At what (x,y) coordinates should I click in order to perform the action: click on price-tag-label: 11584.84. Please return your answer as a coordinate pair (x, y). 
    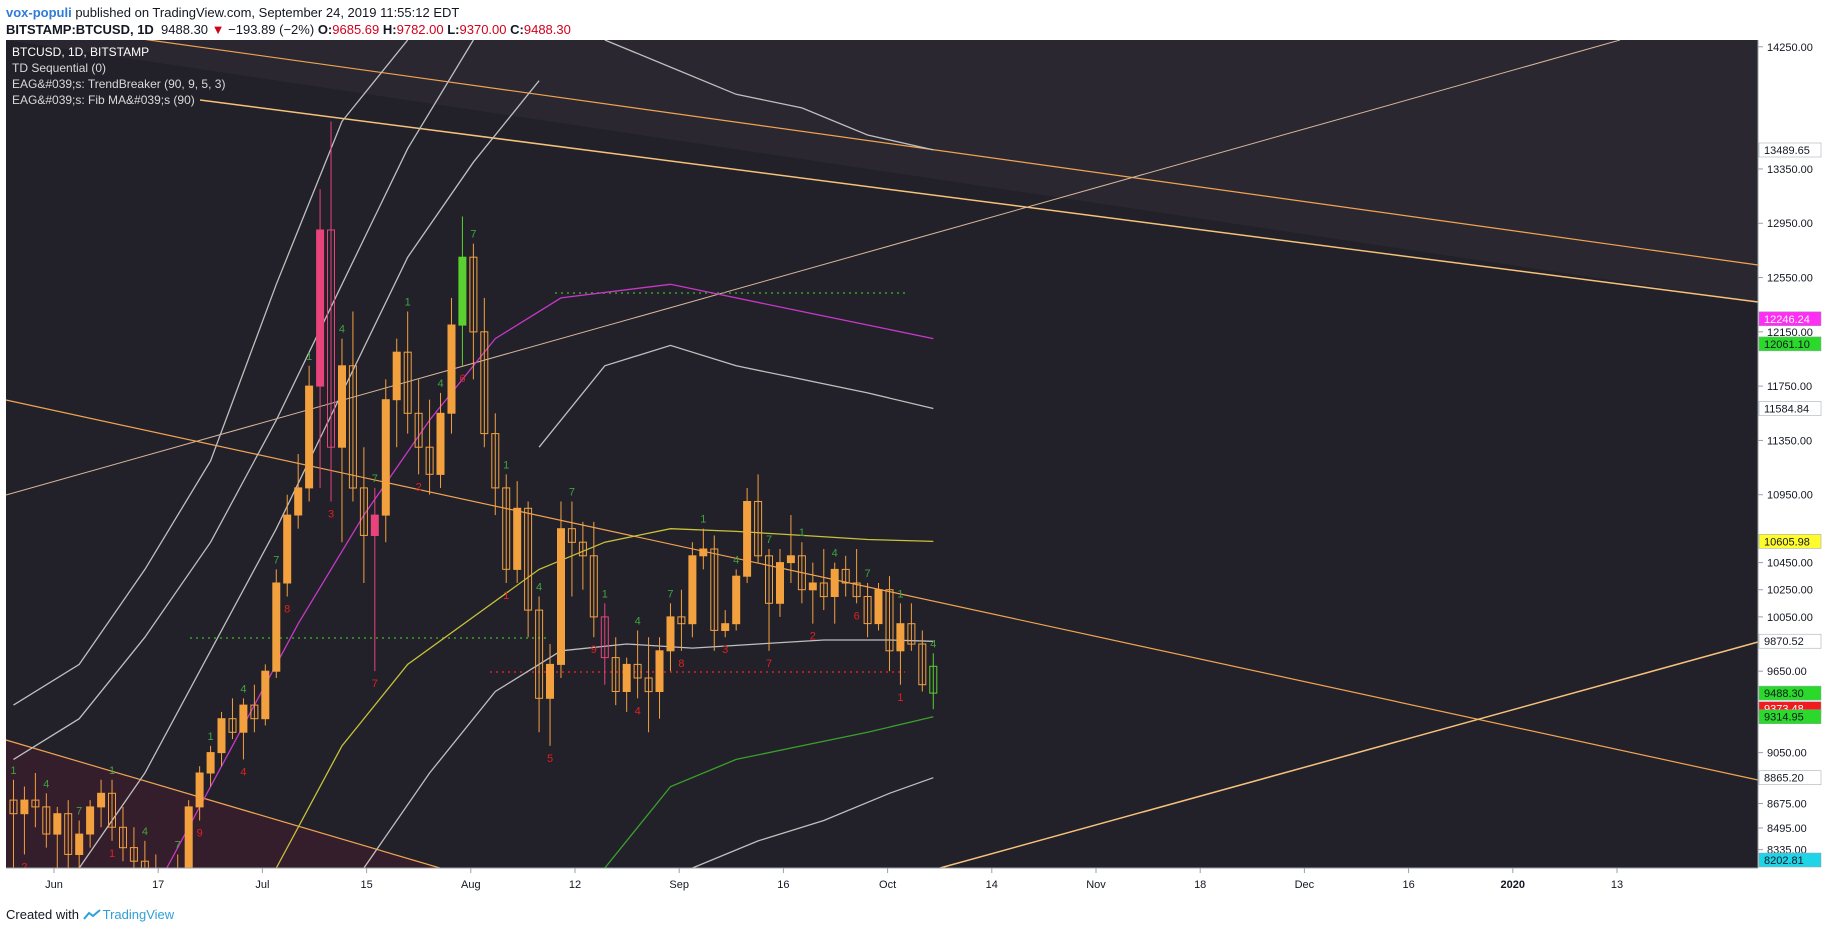
    Looking at the image, I should click on (1786, 410).